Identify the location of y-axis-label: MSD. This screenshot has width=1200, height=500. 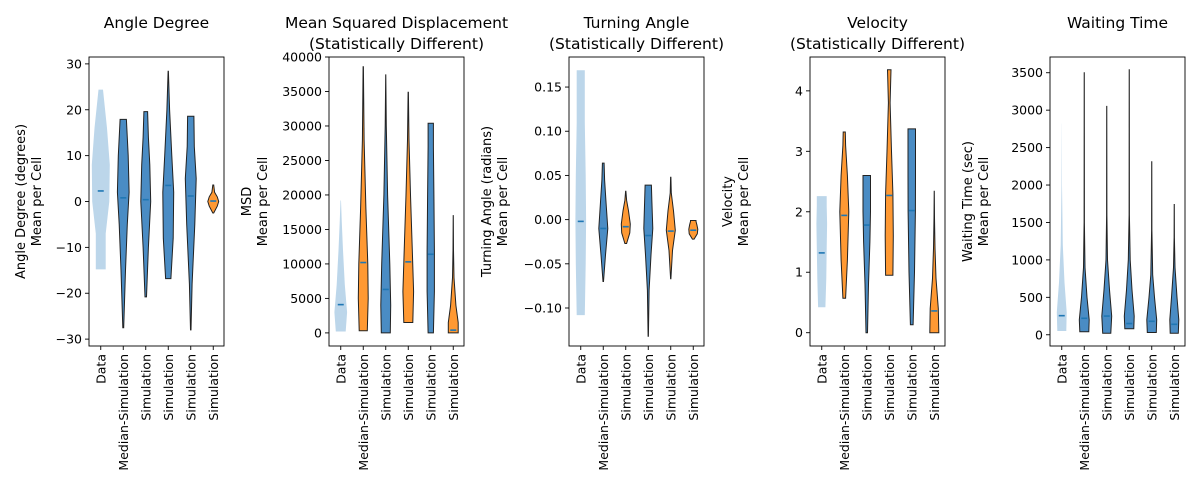
(247, 201).